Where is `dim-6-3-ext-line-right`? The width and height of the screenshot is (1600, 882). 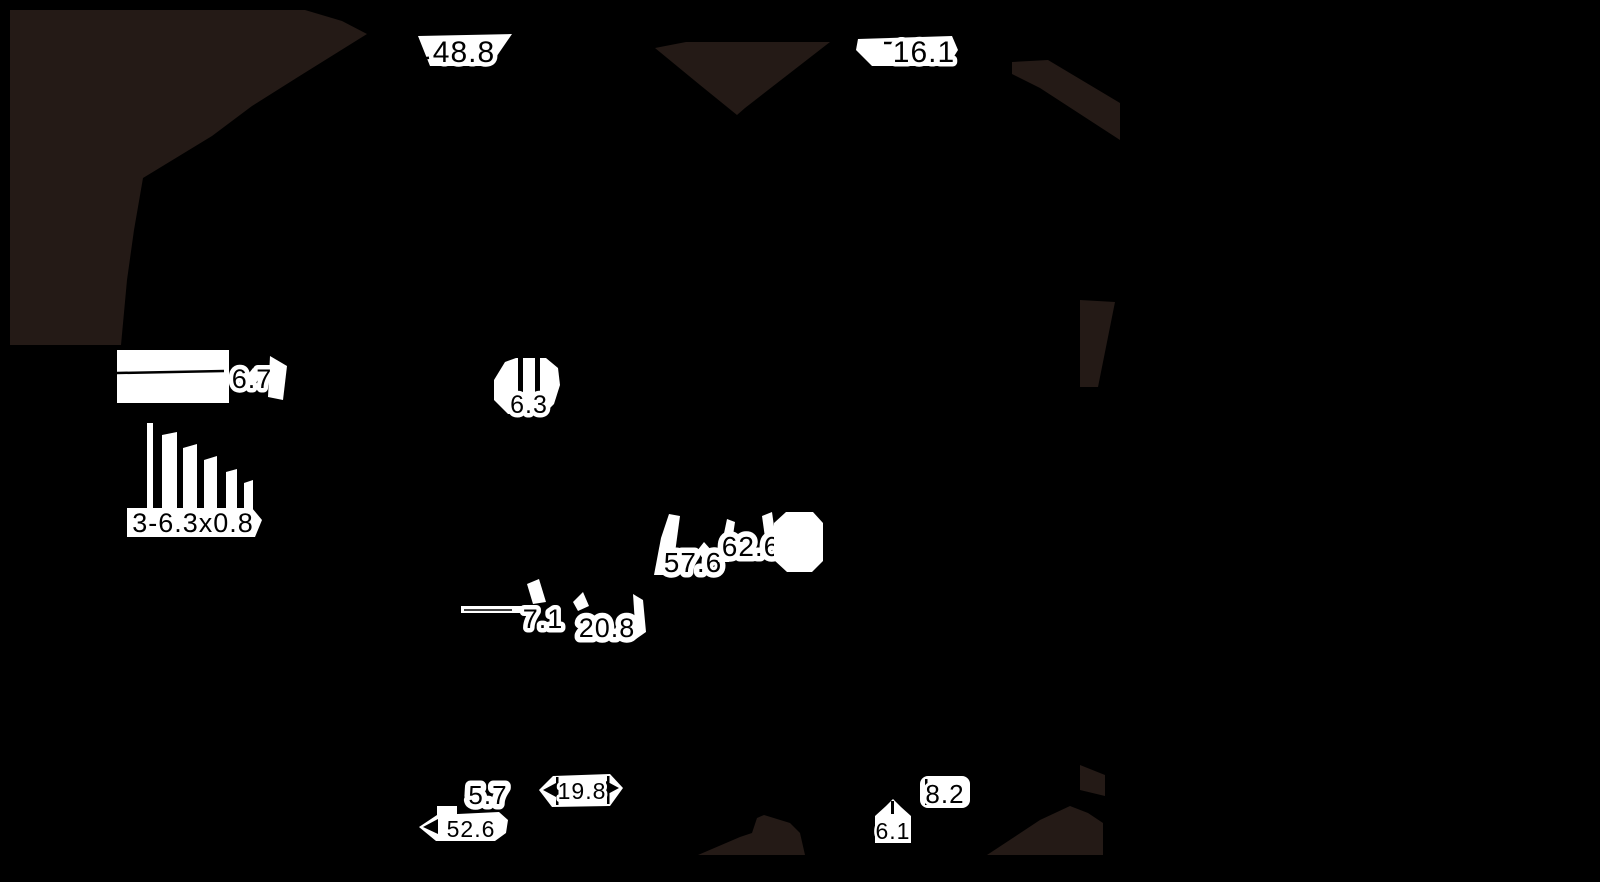 dim-6-3-ext-line-right is located at coordinates (537, 379).